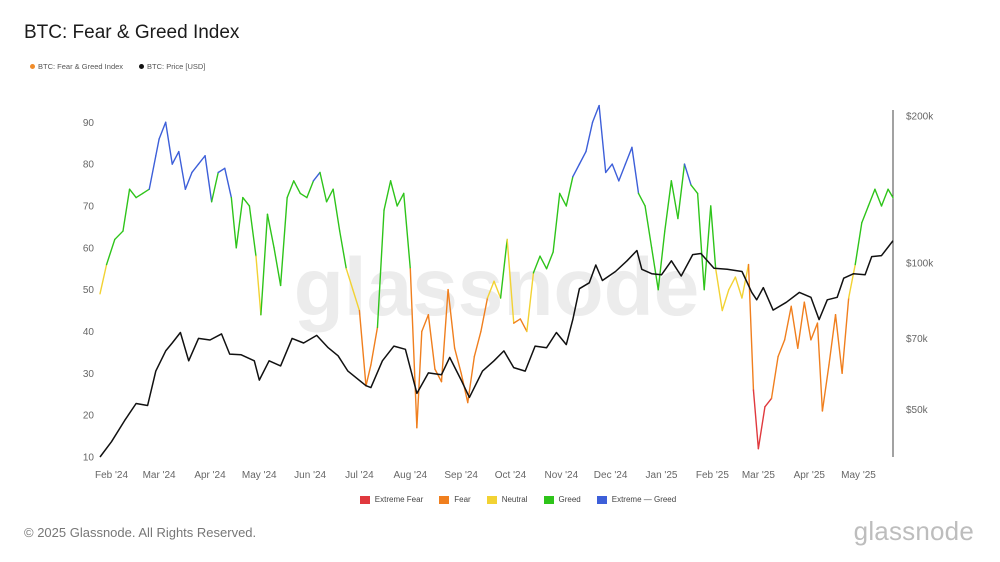 The height and width of the screenshot is (562, 1000). What do you see at coordinates (662, 475) in the screenshot?
I see `x-tick-label-11: Jan '25` at bounding box center [662, 475].